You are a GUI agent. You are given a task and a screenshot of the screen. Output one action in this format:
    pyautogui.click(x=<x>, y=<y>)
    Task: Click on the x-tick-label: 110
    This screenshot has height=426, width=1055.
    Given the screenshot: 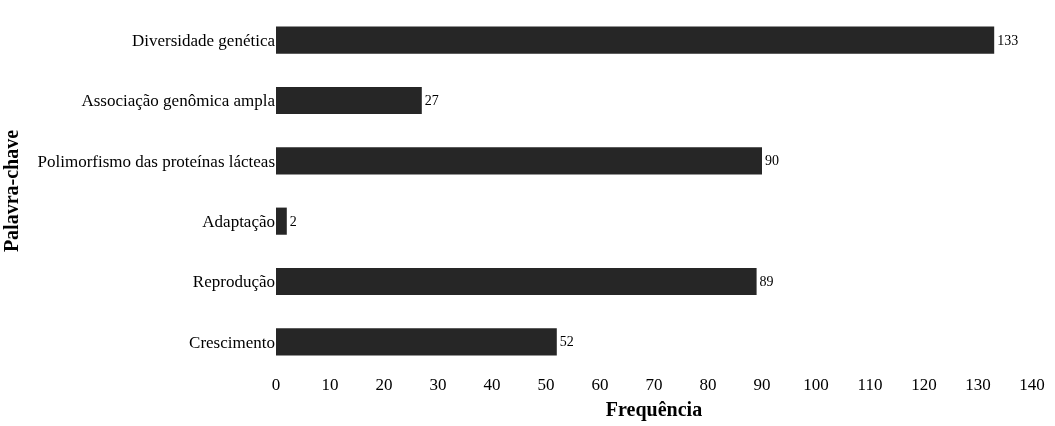 What is the action you would take?
    pyautogui.click(x=870, y=384)
    